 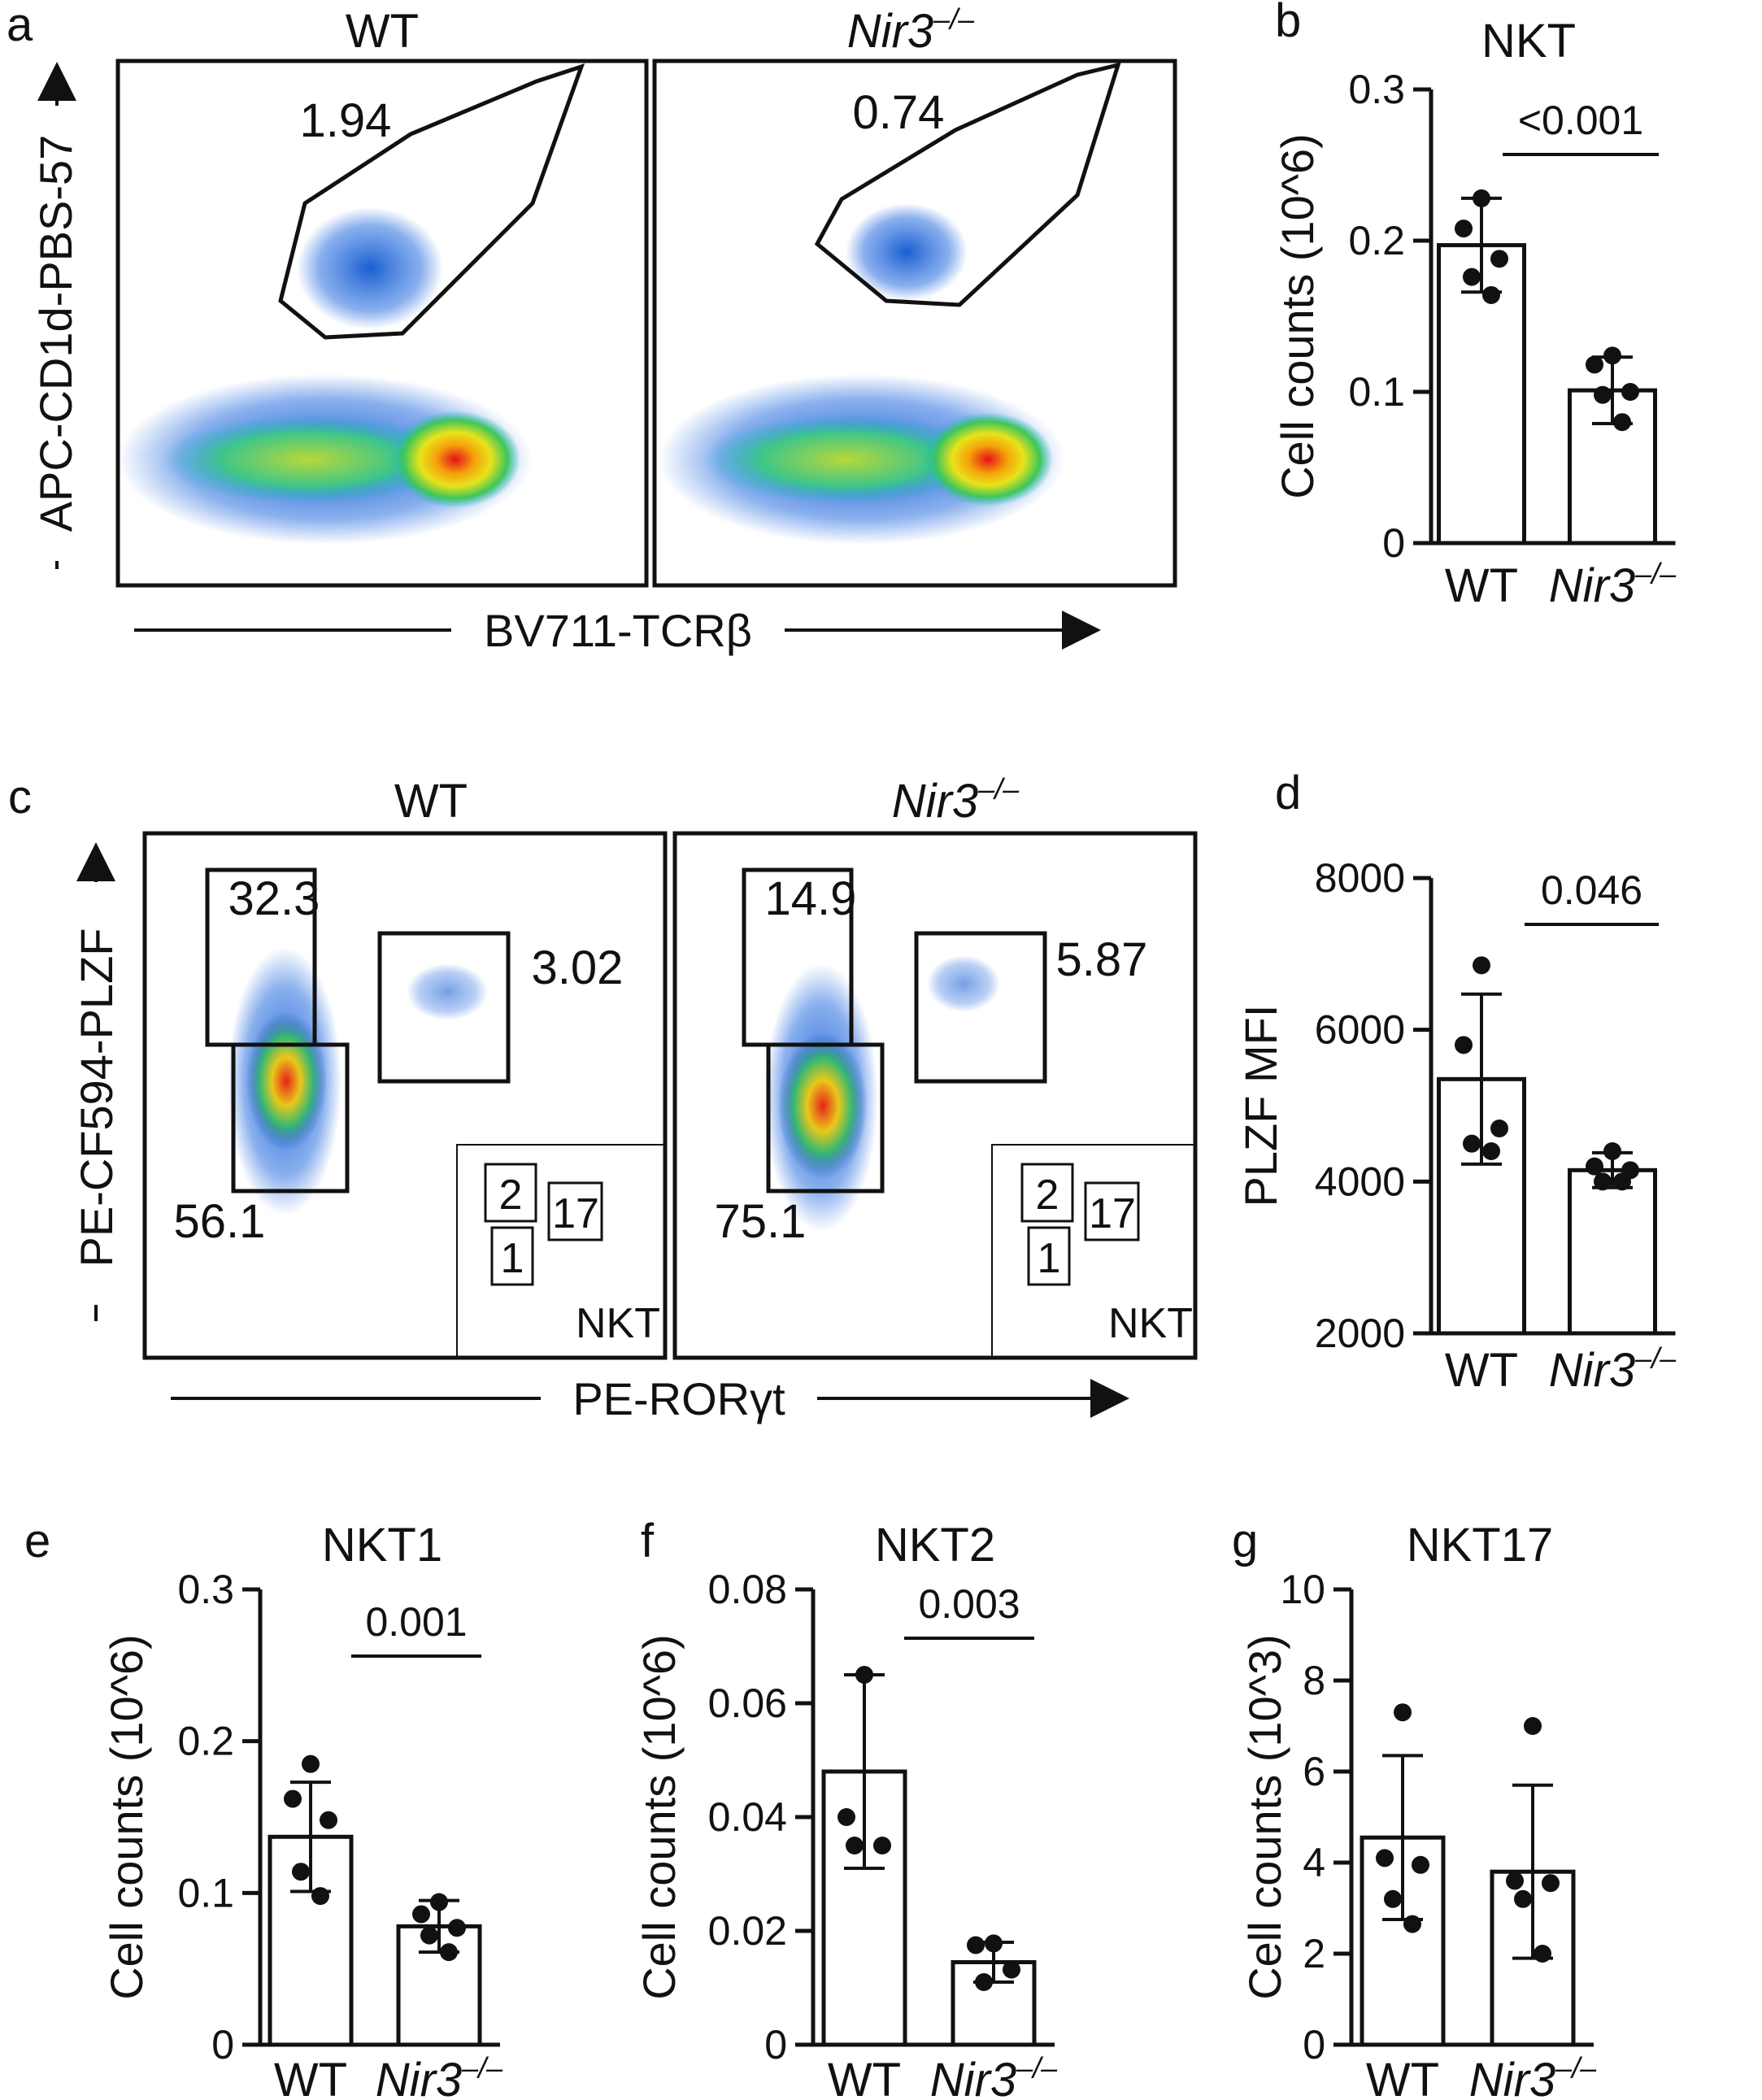 I want to click on y-tick-label-b: 0, so click(x=1393, y=543).